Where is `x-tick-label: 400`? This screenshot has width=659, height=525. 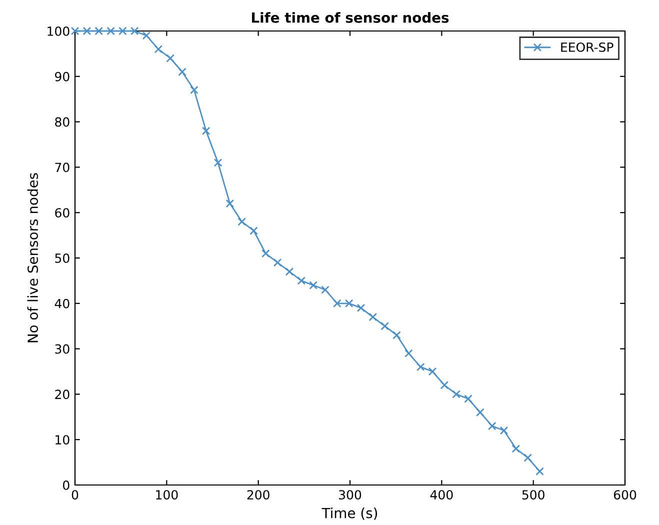
x-tick-label: 400 is located at coordinates (441, 495).